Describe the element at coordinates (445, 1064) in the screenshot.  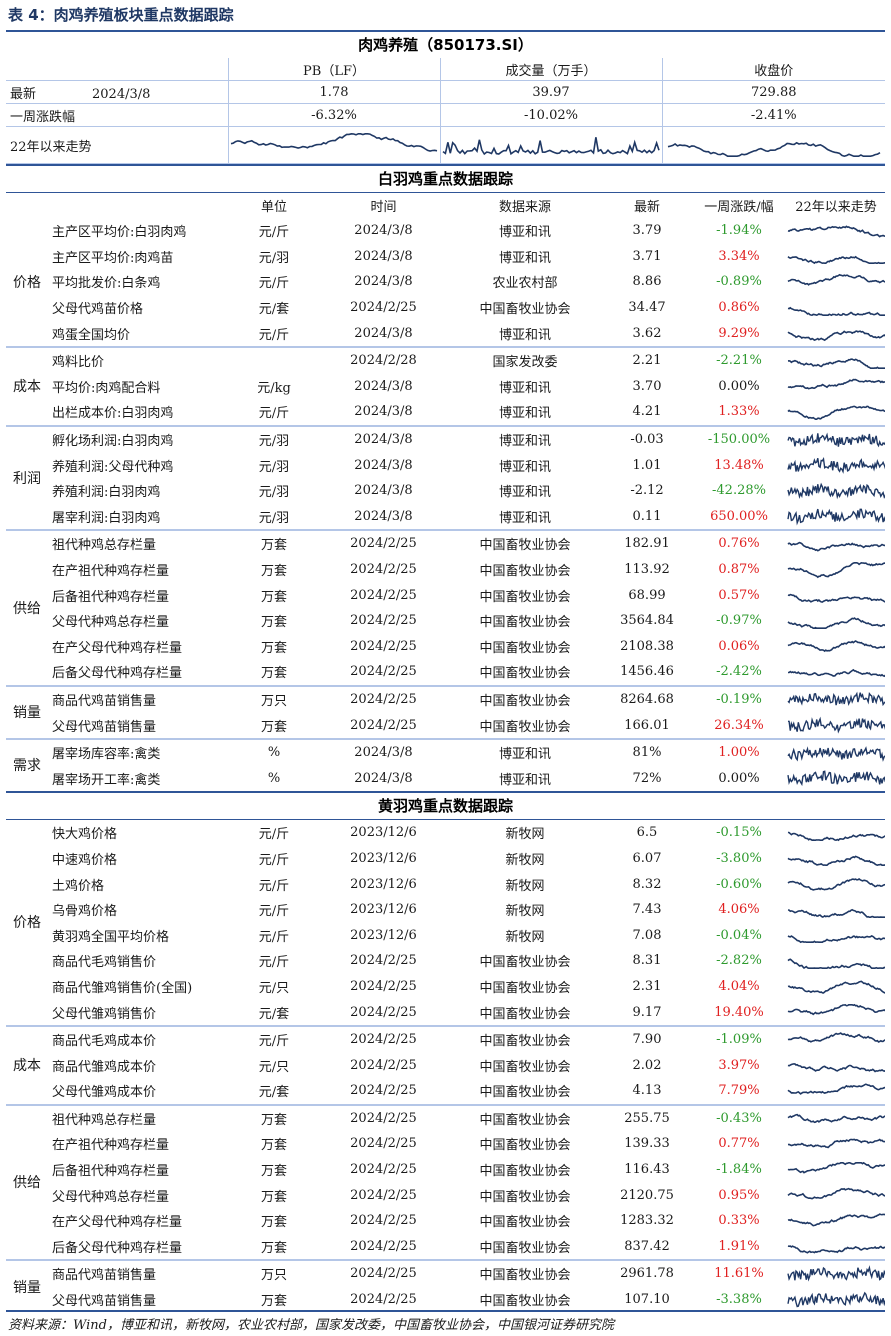
I see `table-row: 成本 商品代毛鸡成本价 元/斤 2024/2/25 中国畜牧业协会 7.90 -1.09%` at that location.